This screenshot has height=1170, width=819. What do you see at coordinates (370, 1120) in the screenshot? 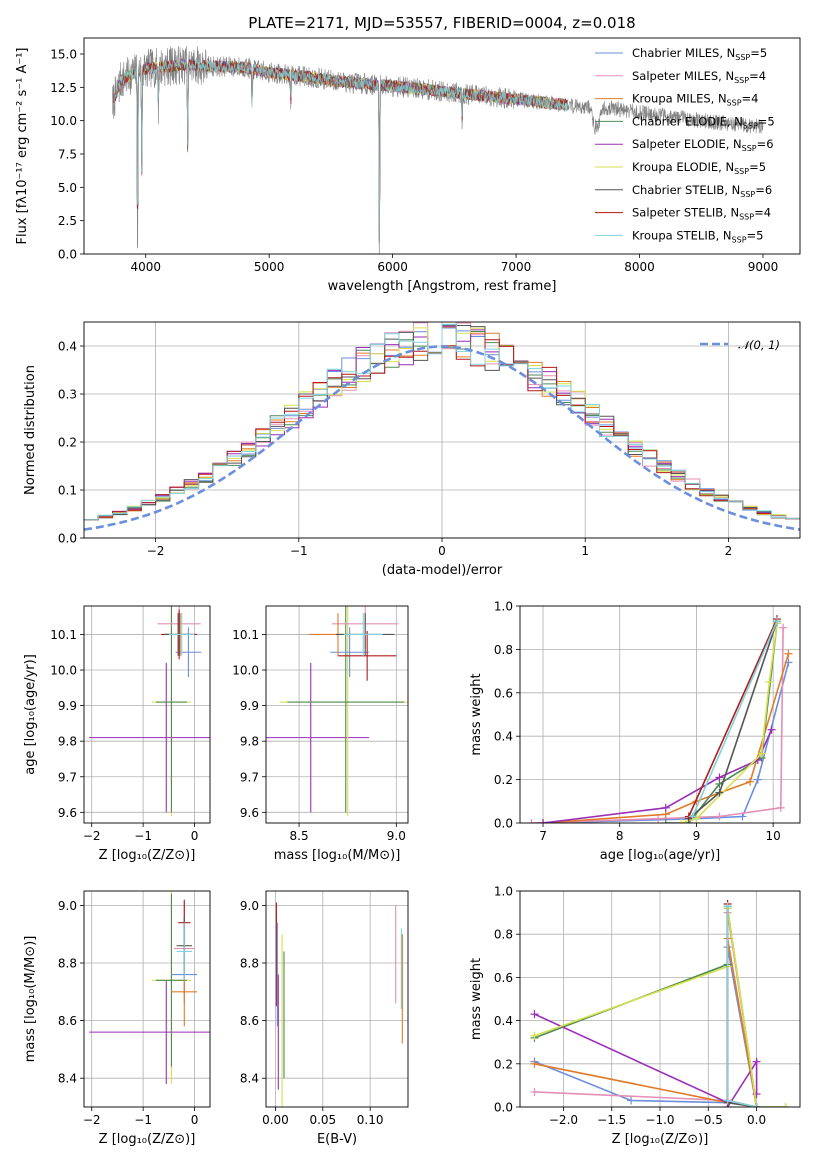
I see `x-tick-label: 0.10` at bounding box center [370, 1120].